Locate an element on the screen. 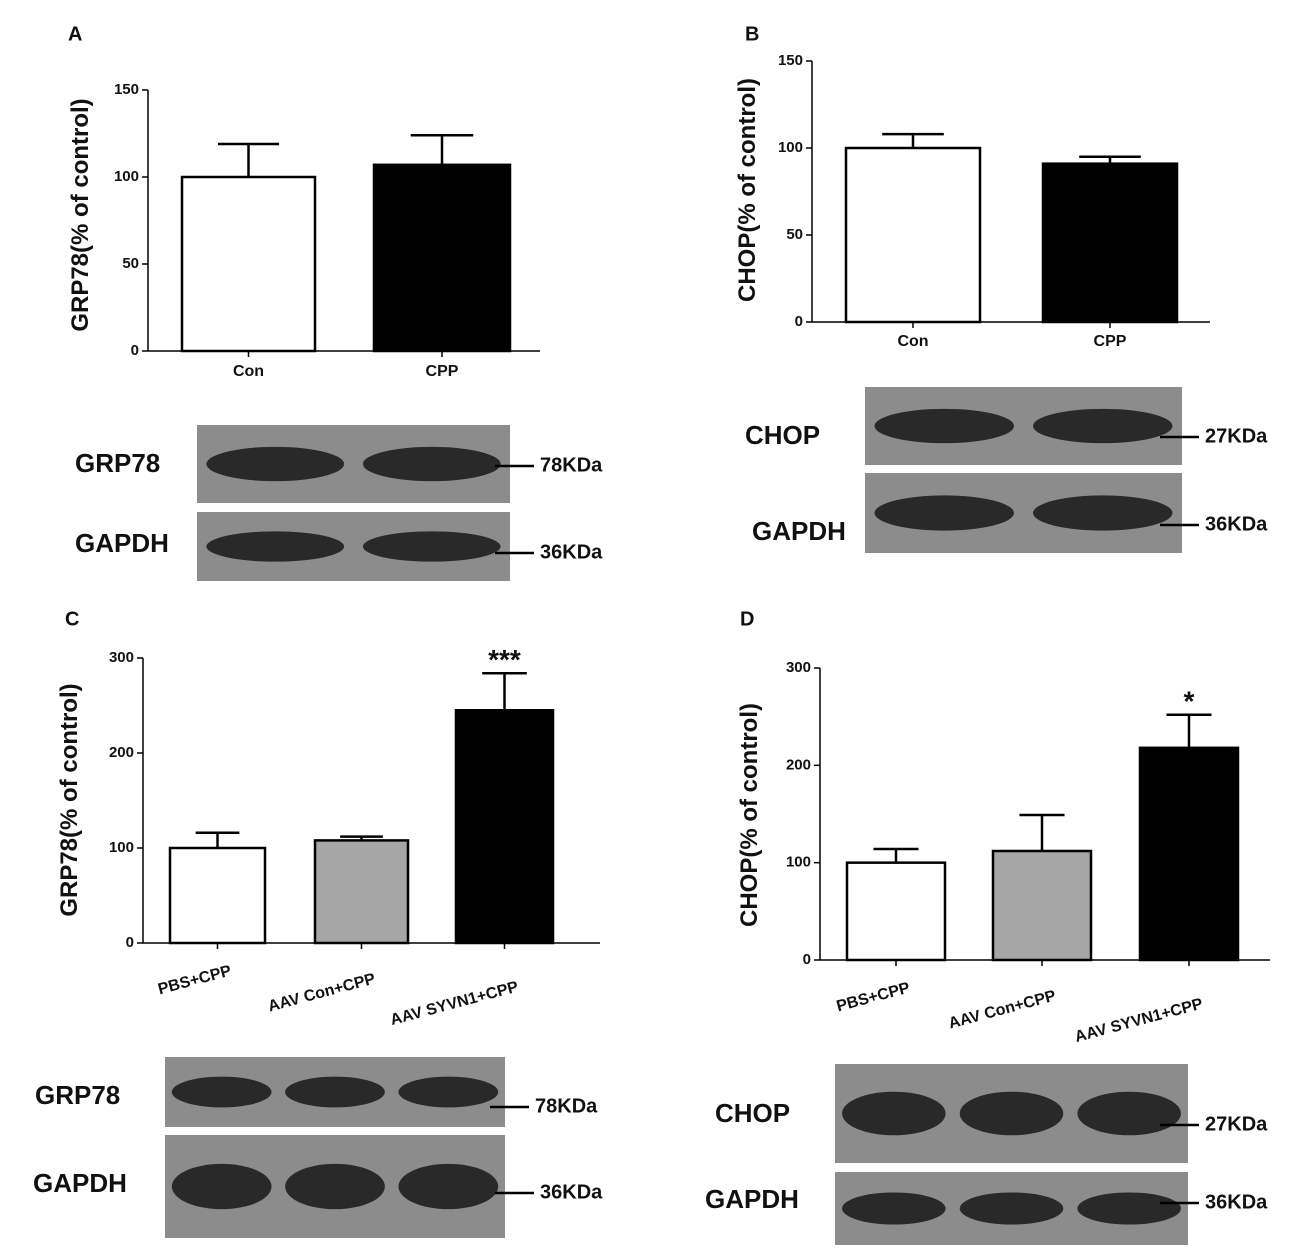 The image size is (1300, 1253). panel-label: D is located at coordinates (747, 619).